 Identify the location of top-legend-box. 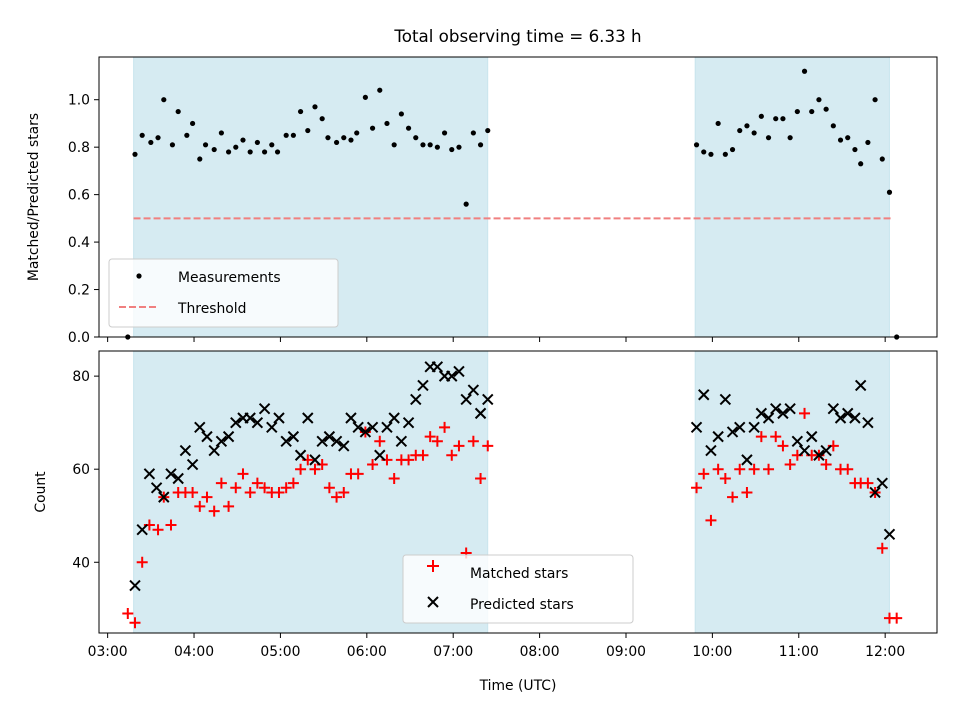
(223, 293).